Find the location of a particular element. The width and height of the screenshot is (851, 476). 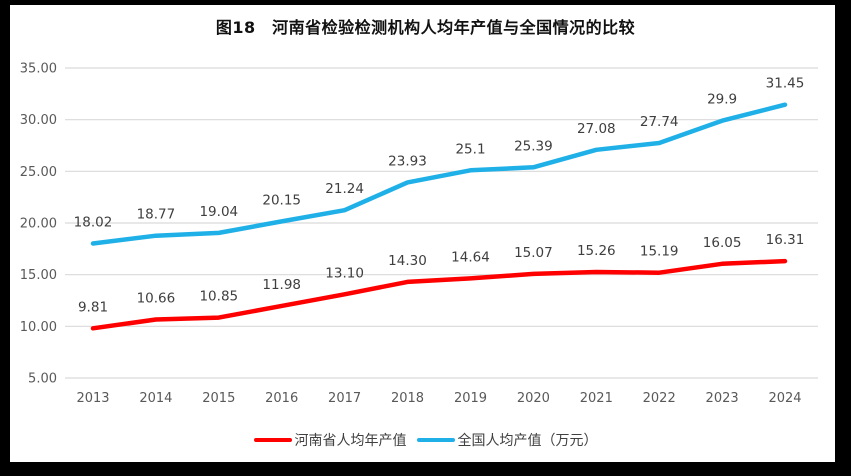

svg-text: 18.77 is located at coordinates (156, 215).